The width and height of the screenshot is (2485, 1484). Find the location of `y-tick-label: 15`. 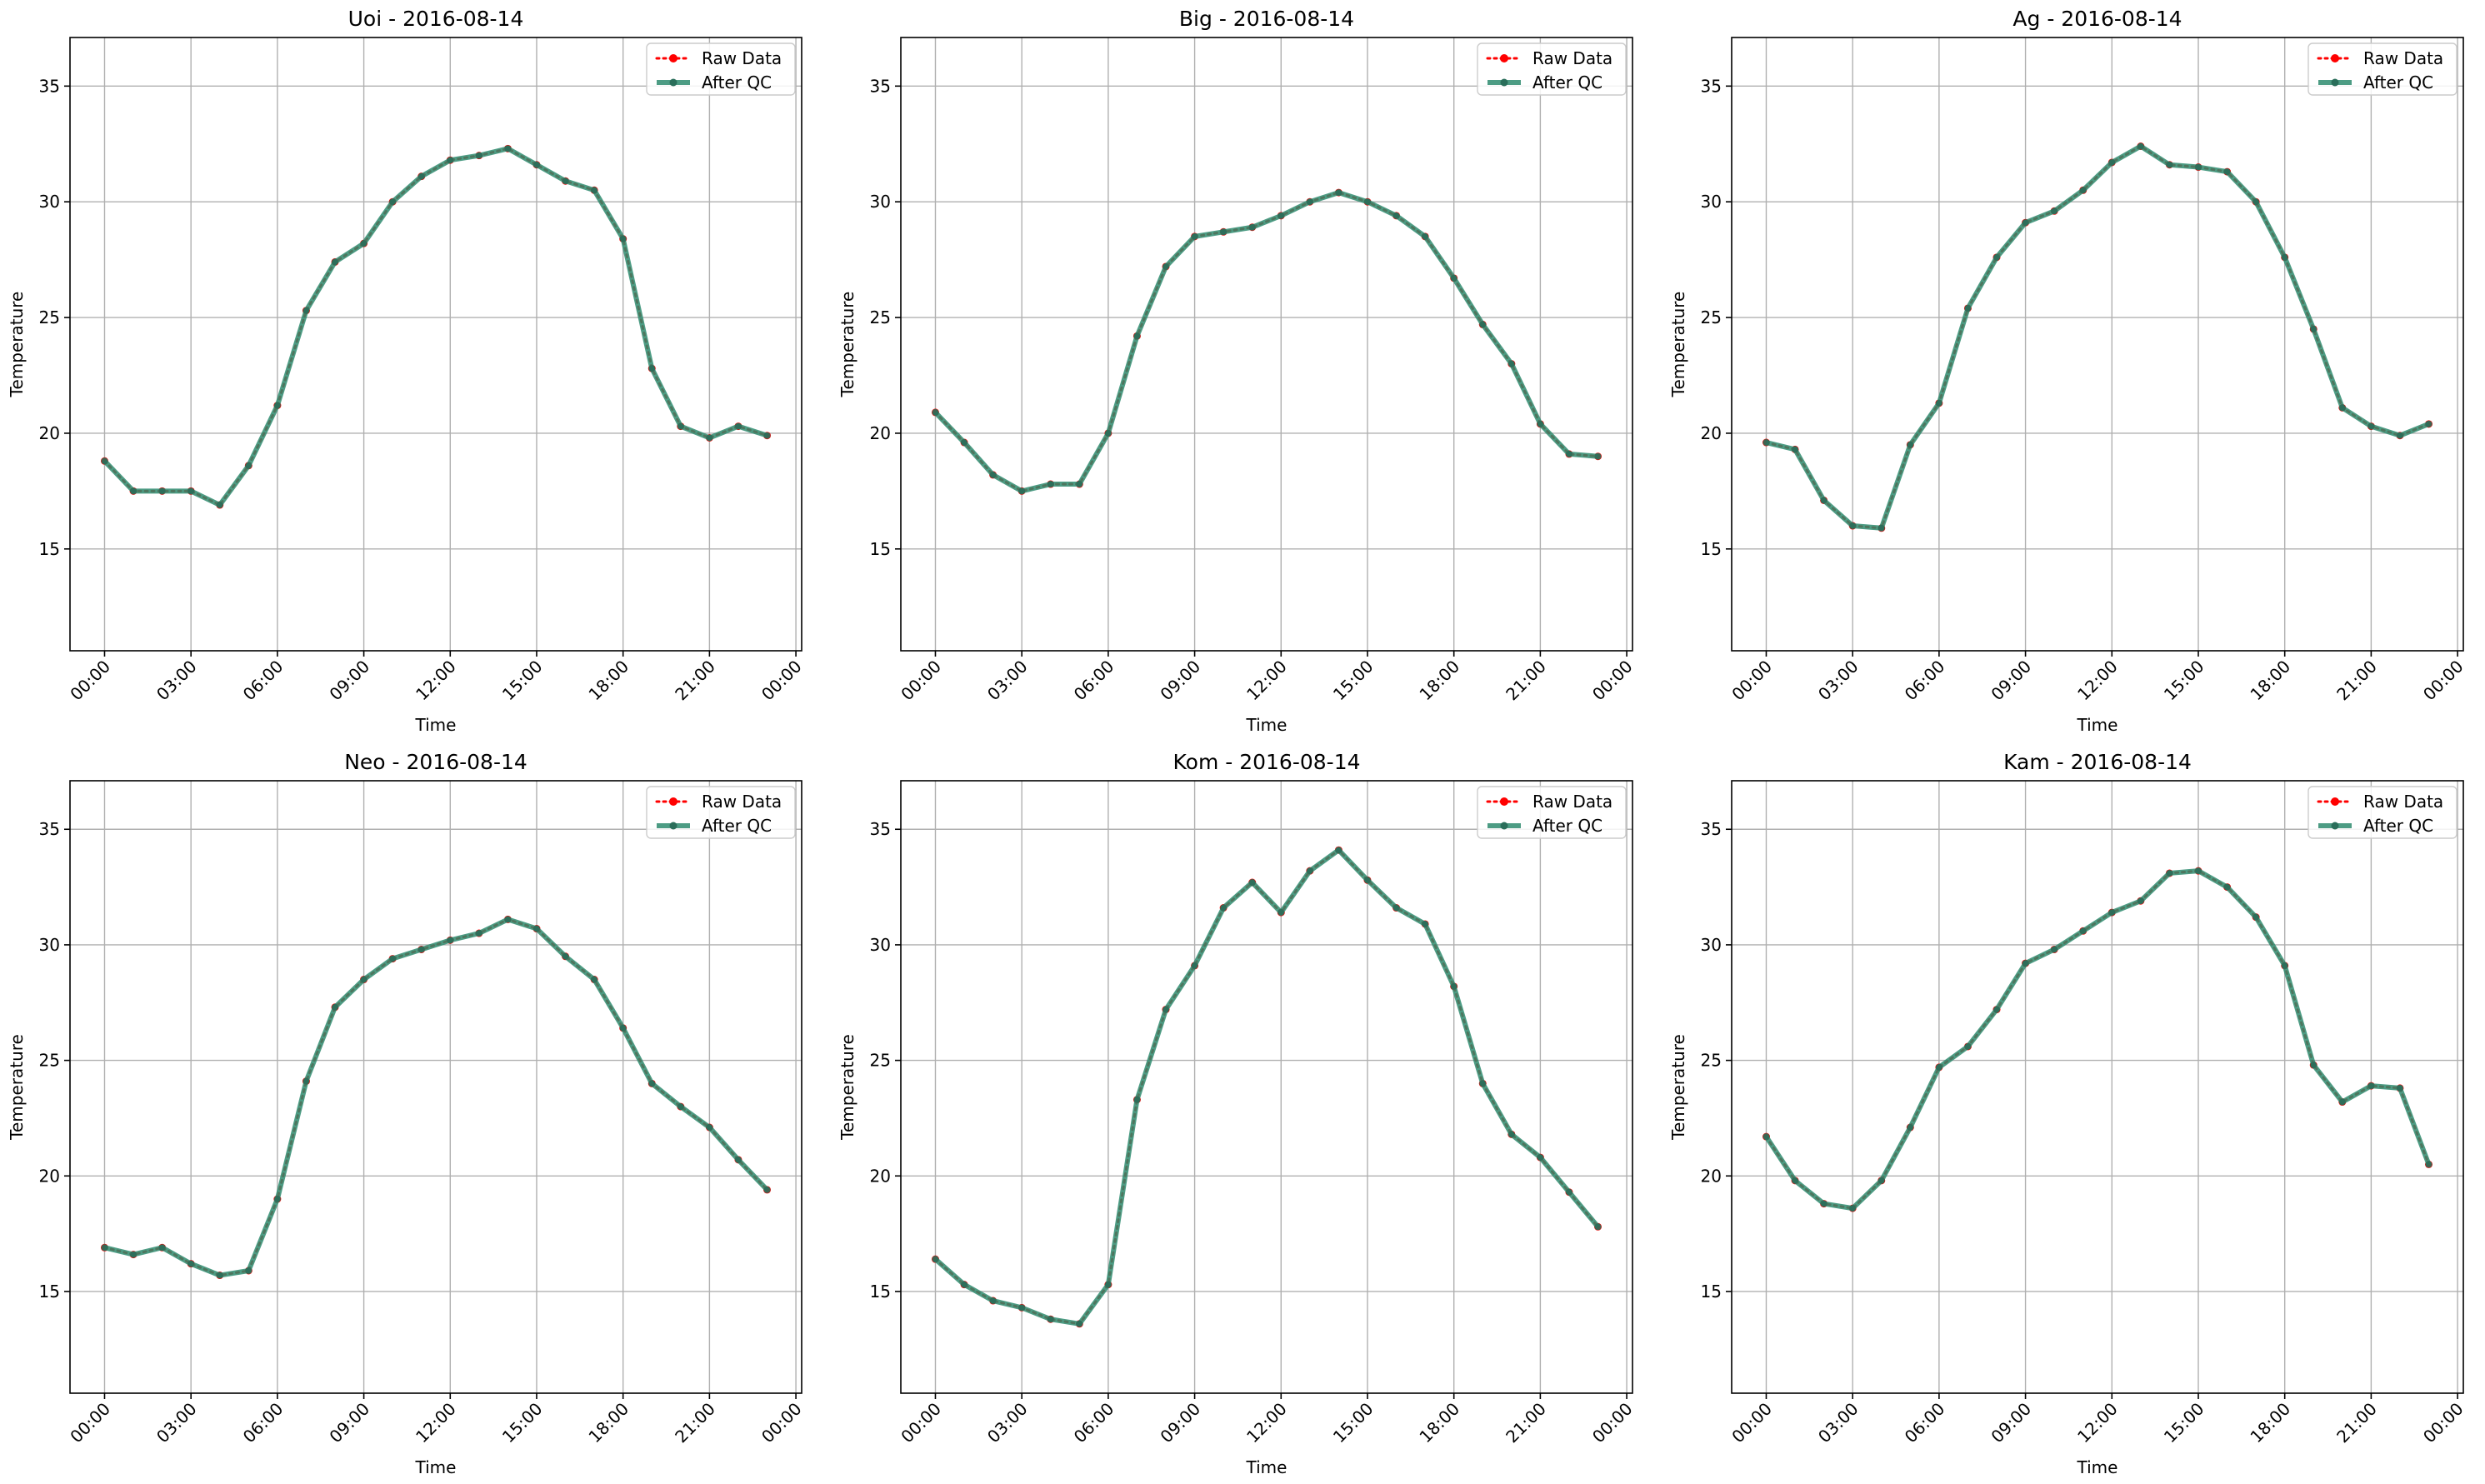

y-tick-label: 15 is located at coordinates (1711, 549).